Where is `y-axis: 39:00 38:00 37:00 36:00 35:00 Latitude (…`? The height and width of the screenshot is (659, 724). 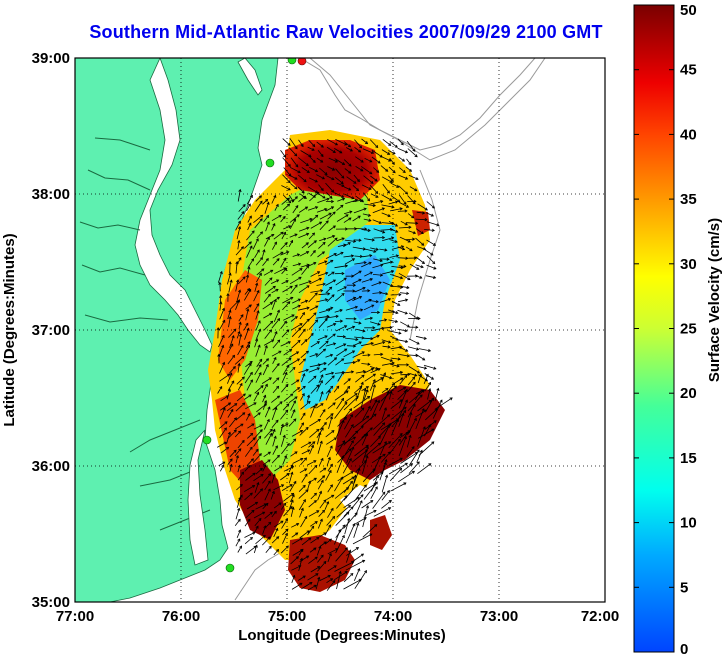
y-axis: 39:00 38:00 37:00 36:00 35:00 Latitude (… is located at coordinates (35, 330).